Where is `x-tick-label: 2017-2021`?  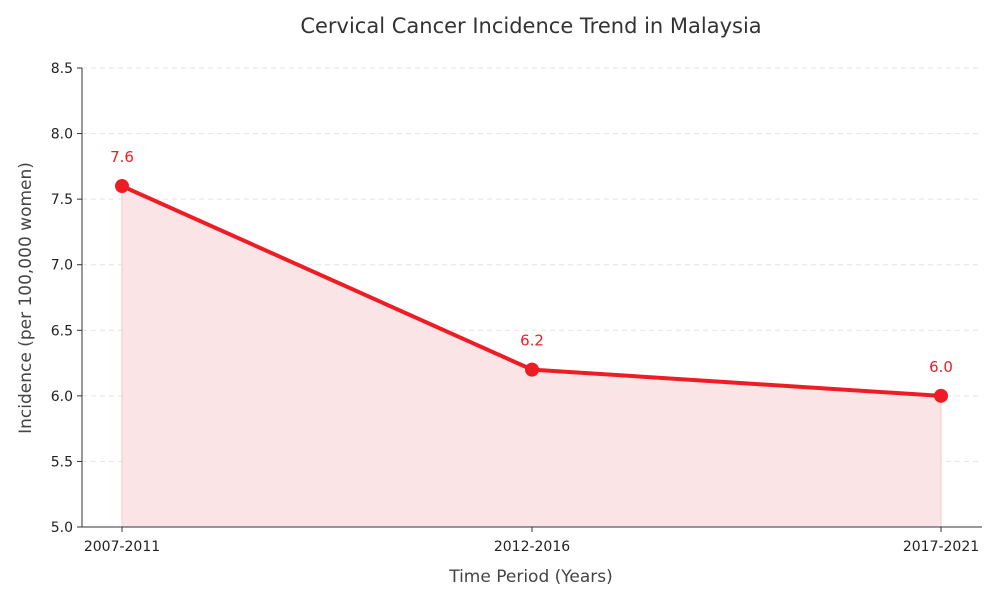 x-tick-label: 2017-2021 is located at coordinates (941, 547).